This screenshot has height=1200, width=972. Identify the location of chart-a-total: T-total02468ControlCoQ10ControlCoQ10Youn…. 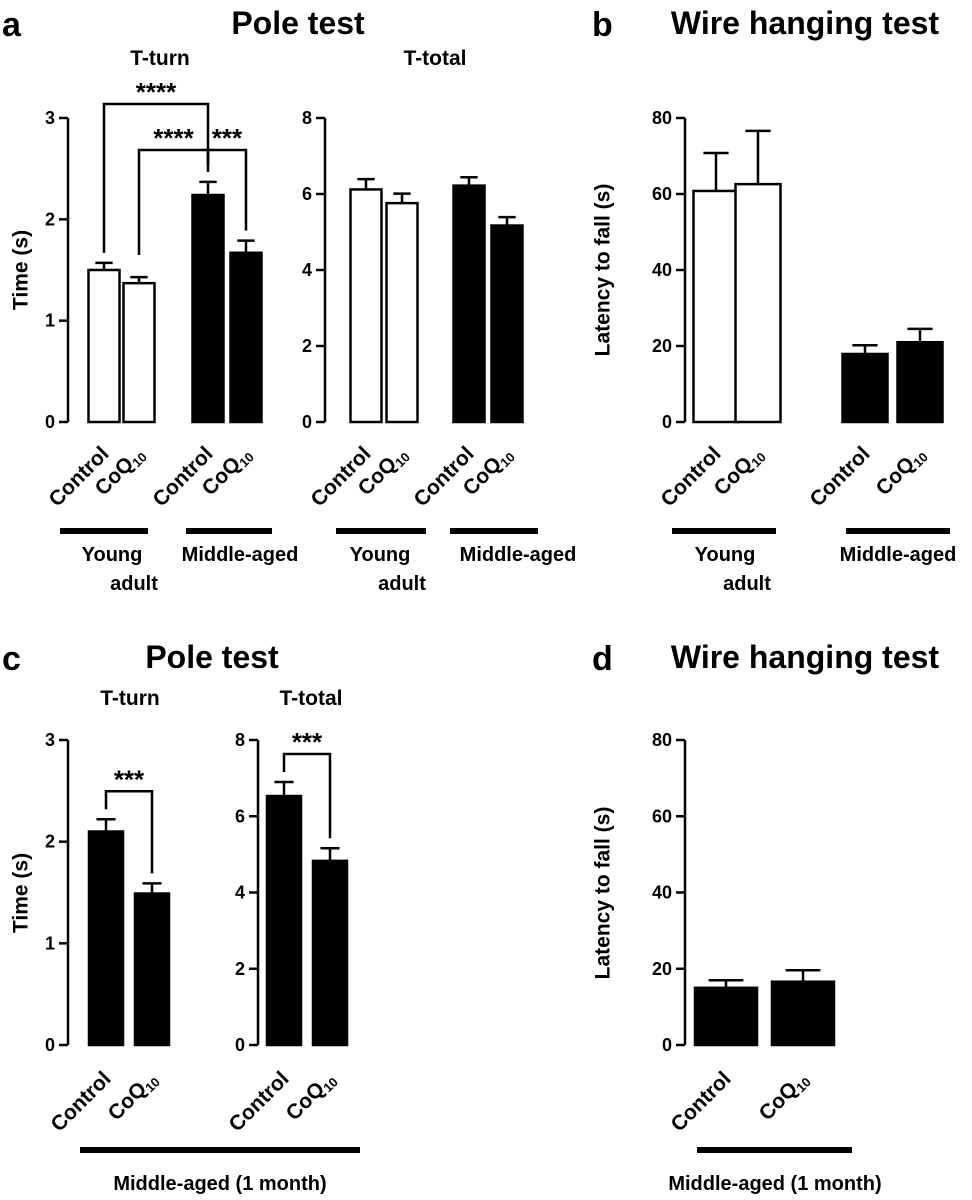
(439, 321).